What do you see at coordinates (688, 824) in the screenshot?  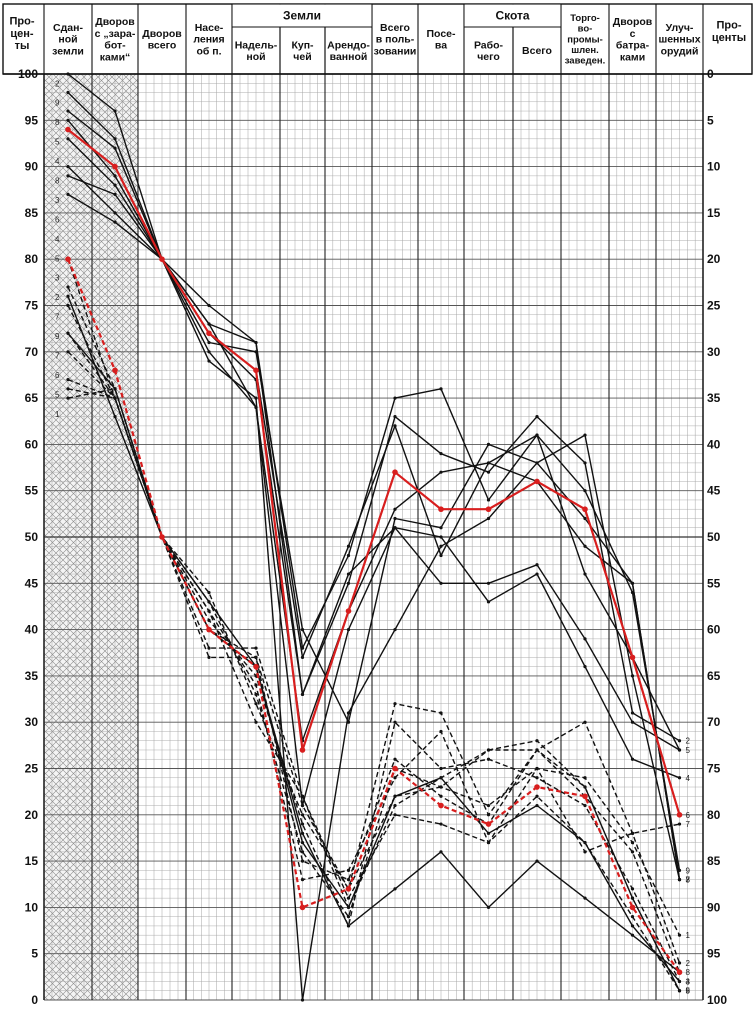 I see `series-end-label-16: 7` at bounding box center [688, 824].